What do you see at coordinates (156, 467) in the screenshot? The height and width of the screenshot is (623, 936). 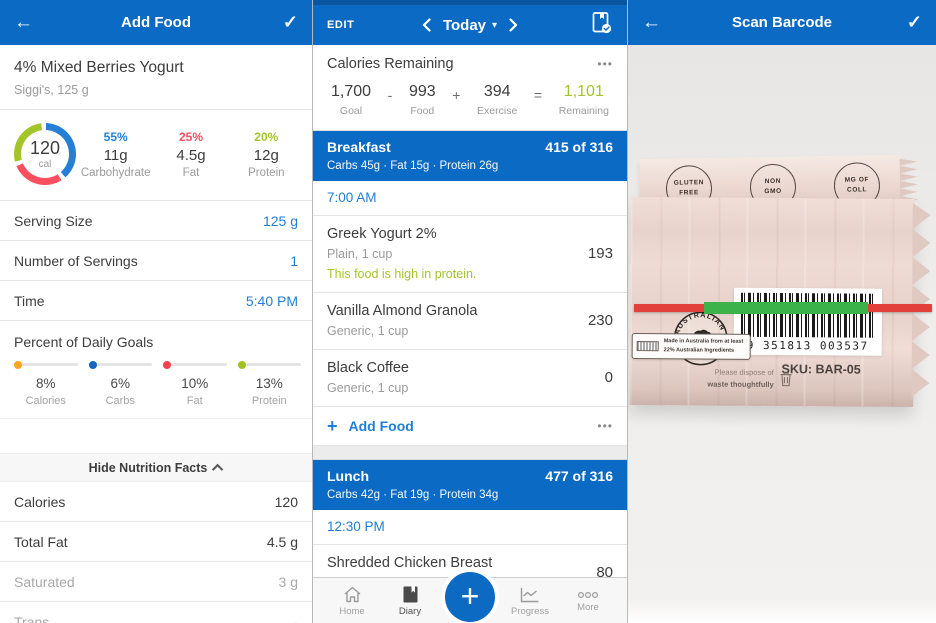 I see `hide-nutrition-facts-toggle: Hide Nutrition Facts` at bounding box center [156, 467].